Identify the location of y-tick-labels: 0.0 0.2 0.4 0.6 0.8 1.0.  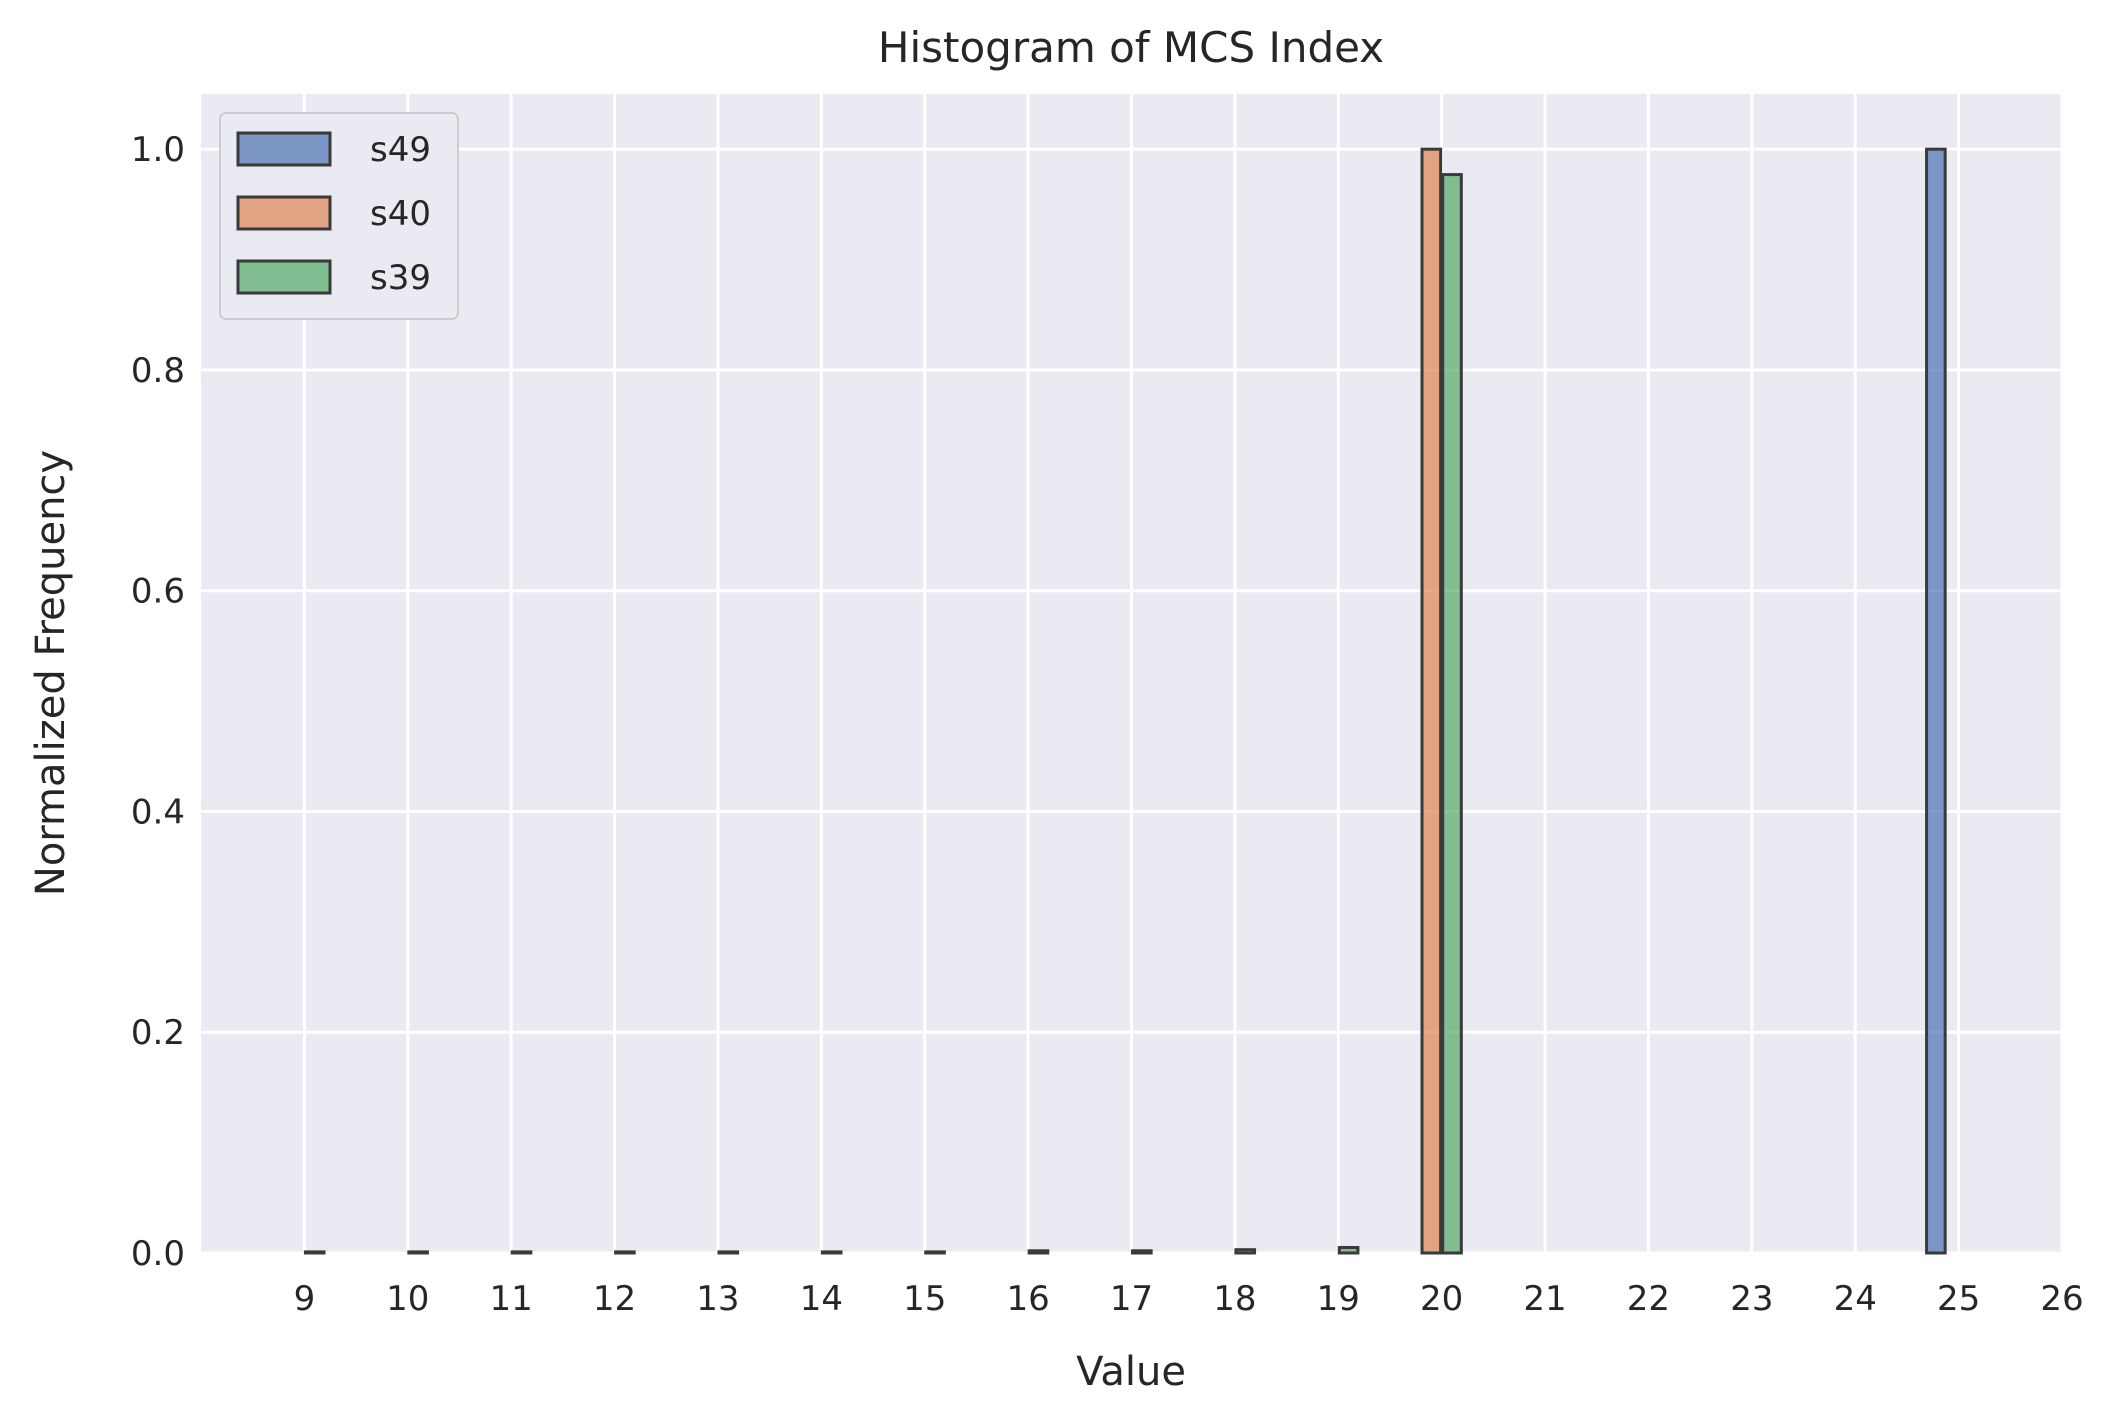
(158, 702).